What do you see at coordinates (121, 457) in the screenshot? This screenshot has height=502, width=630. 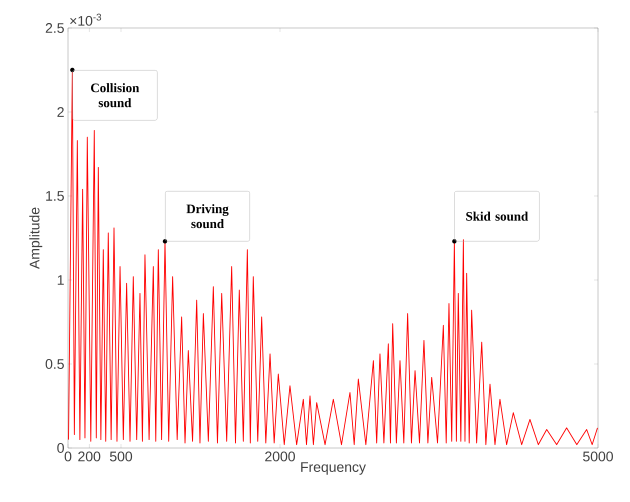 I see `x-tick-label: 500` at bounding box center [121, 457].